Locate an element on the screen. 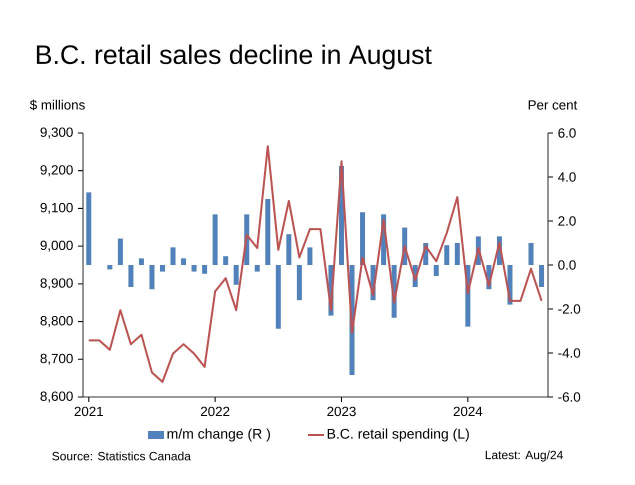 This screenshot has height=485, width=635. text: Latest: Aug/24 is located at coordinates (524, 456).